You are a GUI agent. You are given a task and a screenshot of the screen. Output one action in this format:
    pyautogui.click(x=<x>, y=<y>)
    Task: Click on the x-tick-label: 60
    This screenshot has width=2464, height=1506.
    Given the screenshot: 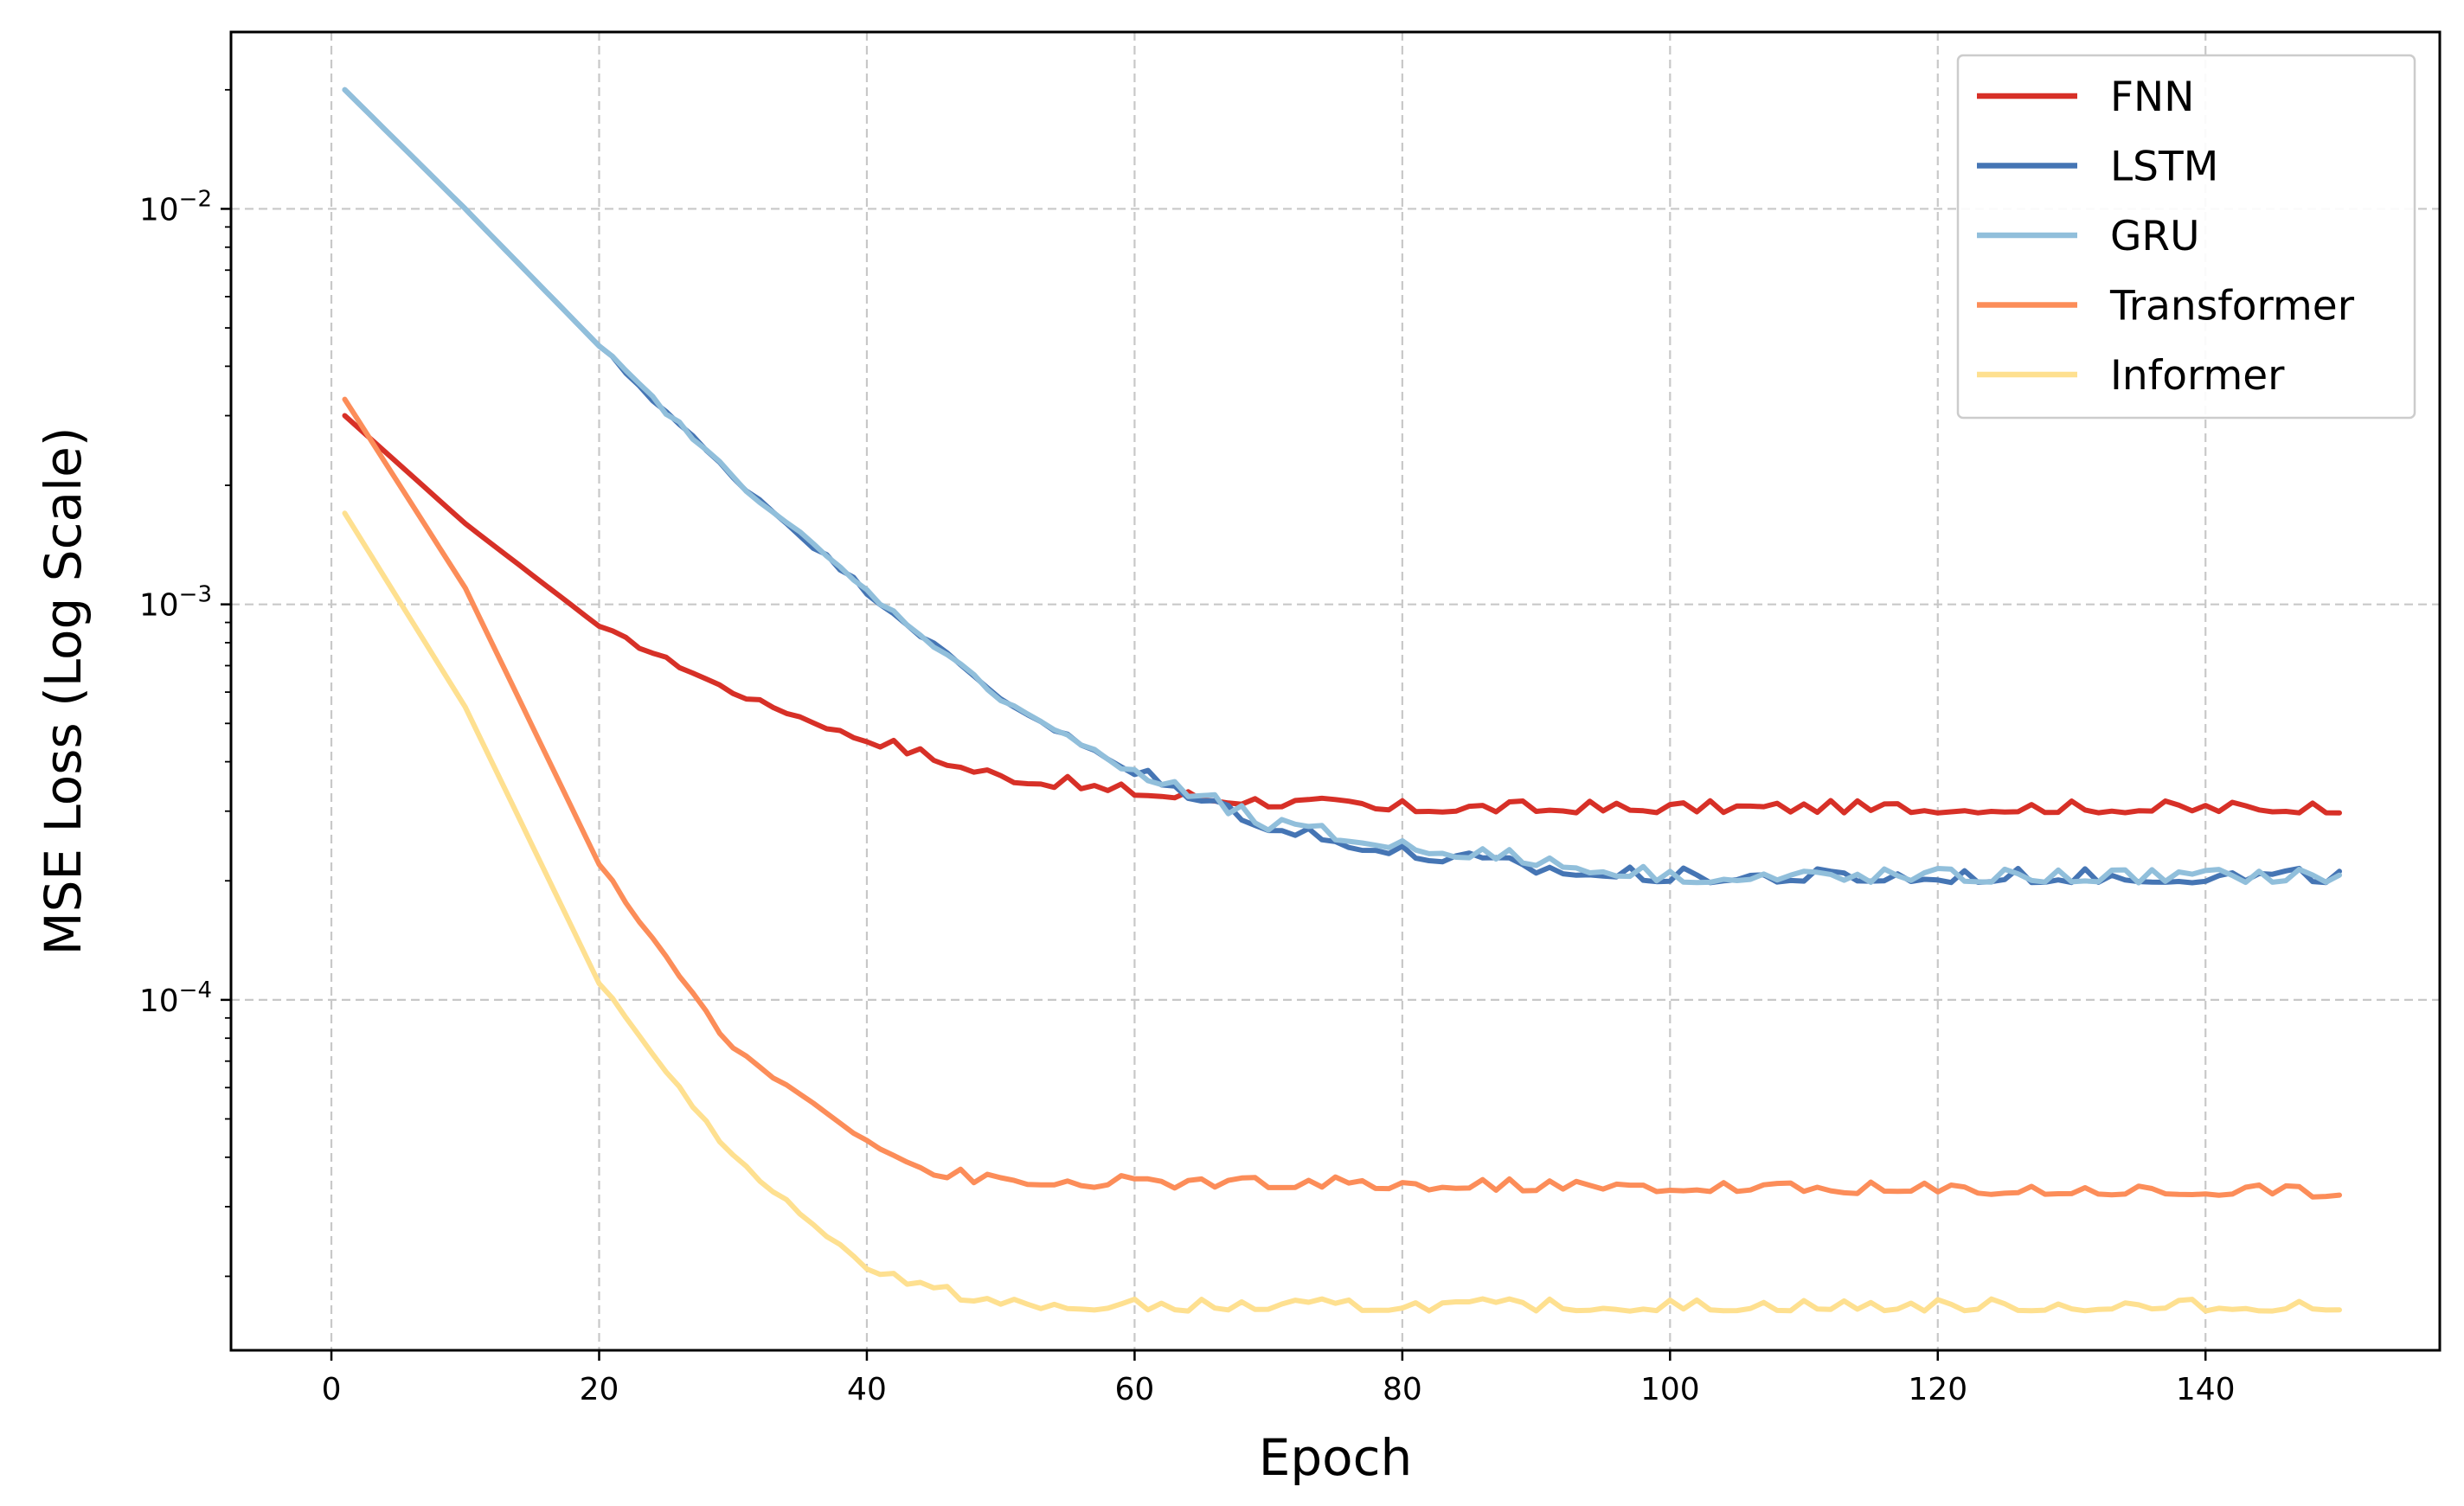 What is the action you would take?
    pyautogui.click(x=1135, y=1389)
    